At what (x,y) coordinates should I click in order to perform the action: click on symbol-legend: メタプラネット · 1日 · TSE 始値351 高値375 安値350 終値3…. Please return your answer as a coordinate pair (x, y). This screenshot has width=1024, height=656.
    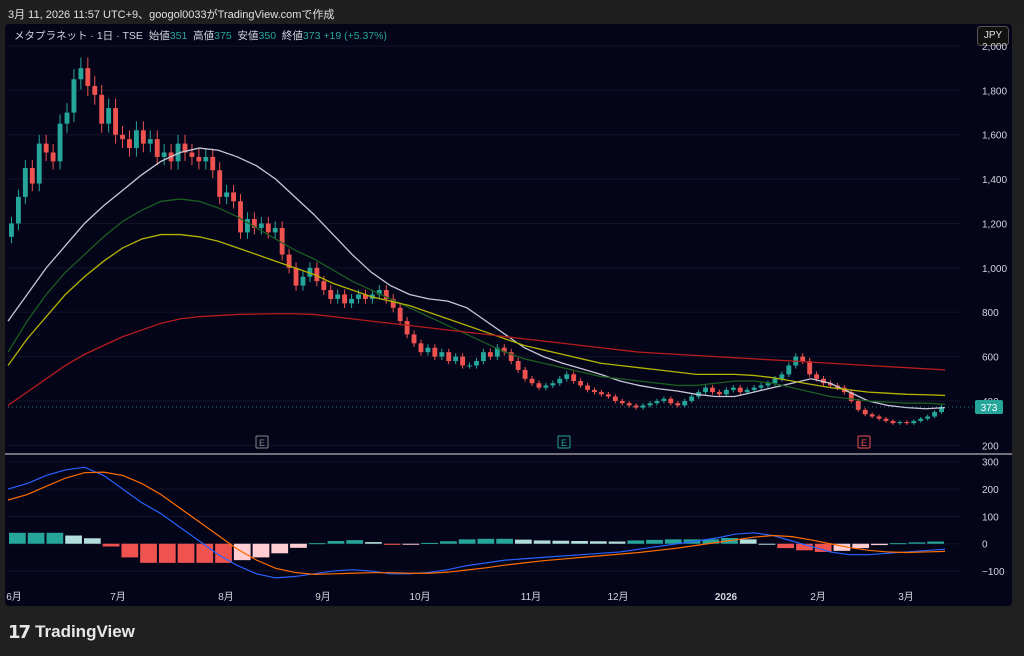
    Looking at the image, I should click on (200, 35).